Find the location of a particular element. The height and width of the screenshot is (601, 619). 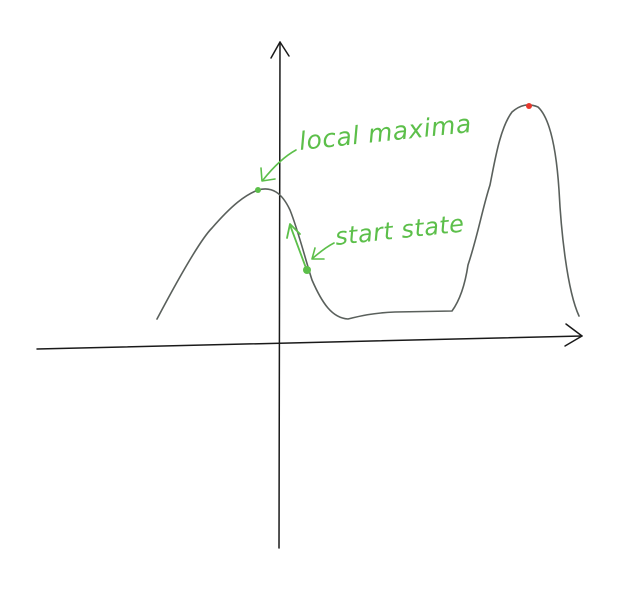

local-maximum-point is located at coordinates (258, 190).